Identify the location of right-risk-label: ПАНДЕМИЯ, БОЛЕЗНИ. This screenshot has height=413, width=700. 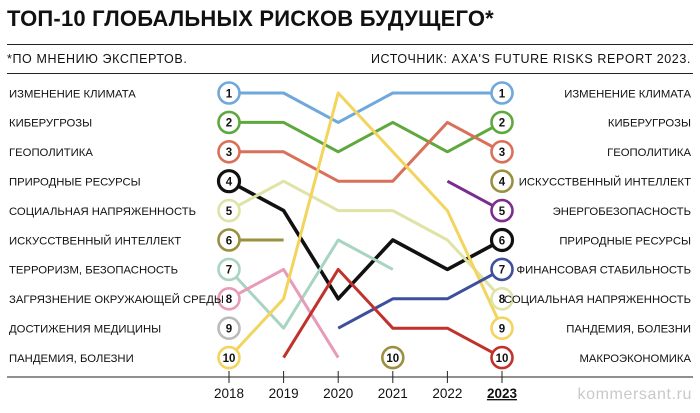
(628, 330).